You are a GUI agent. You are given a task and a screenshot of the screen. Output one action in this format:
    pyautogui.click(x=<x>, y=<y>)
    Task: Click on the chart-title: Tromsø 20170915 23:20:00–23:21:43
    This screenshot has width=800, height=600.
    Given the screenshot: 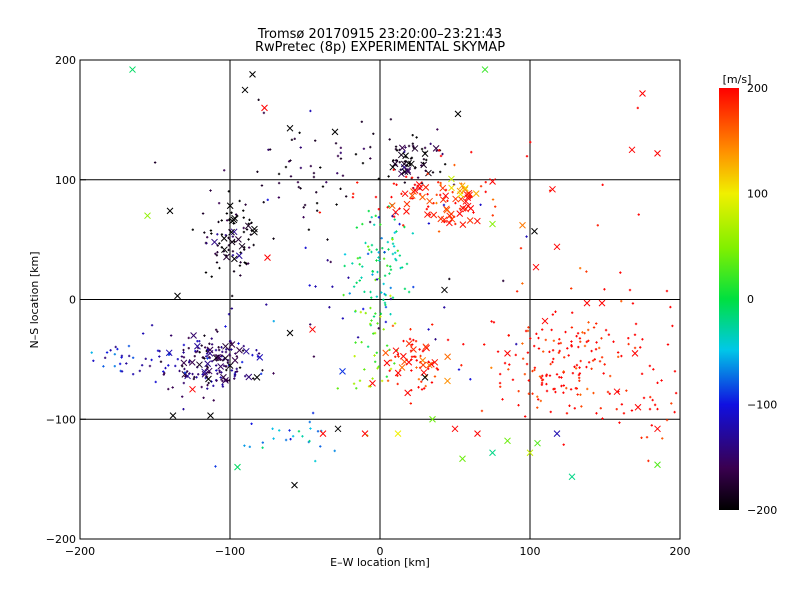 What is the action you would take?
    pyautogui.click(x=379, y=34)
    